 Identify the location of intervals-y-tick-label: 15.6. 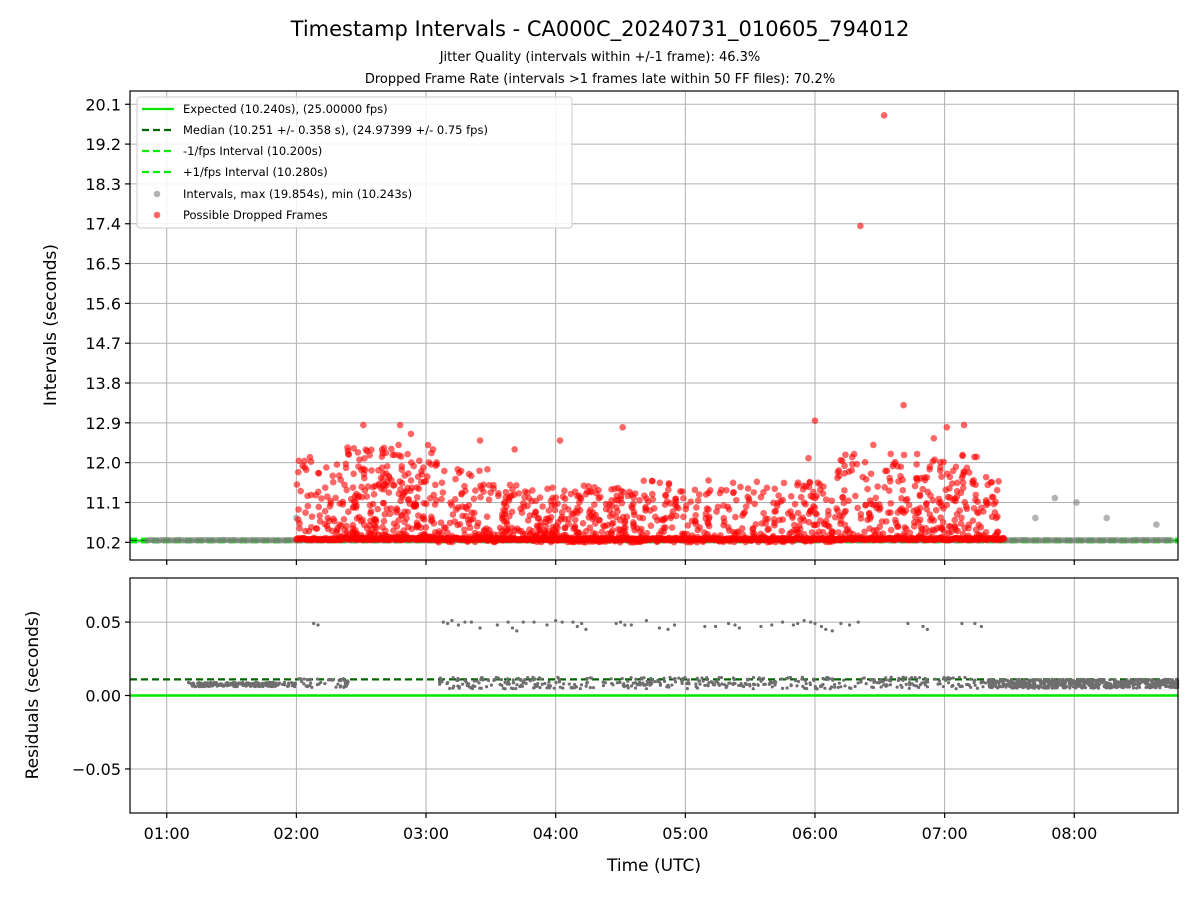
(103, 303).